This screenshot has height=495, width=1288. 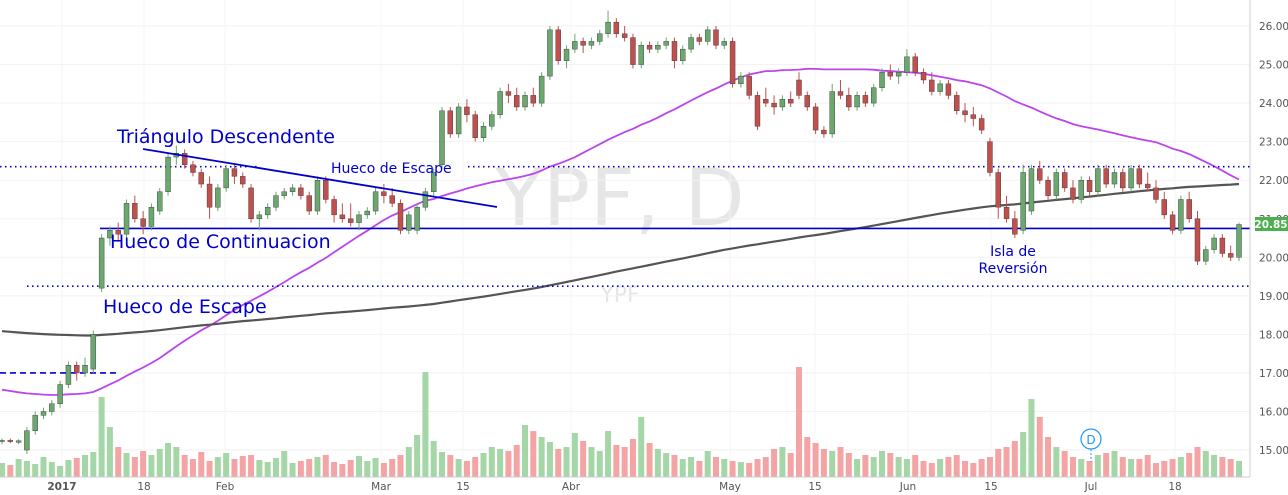 I want to click on time-axis: 2017 18 Feb Mar 15 Abr May 15 Jun 15 Jul 18, so click(x=625, y=484).